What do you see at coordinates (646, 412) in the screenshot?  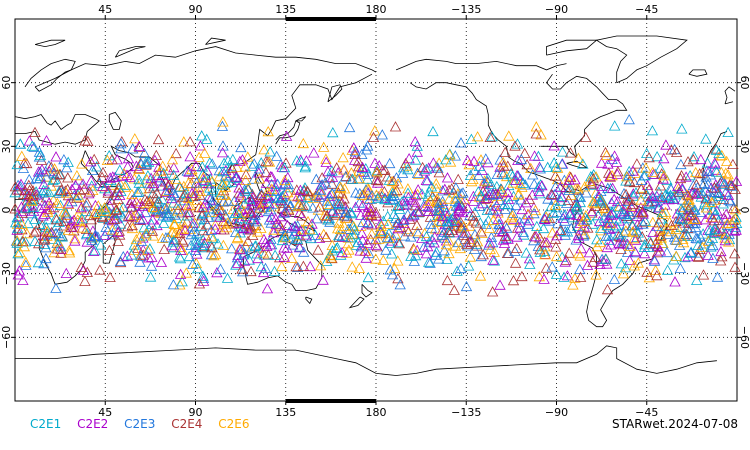 I see `lon-label-bottom: −45` at bounding box center [646, 412].